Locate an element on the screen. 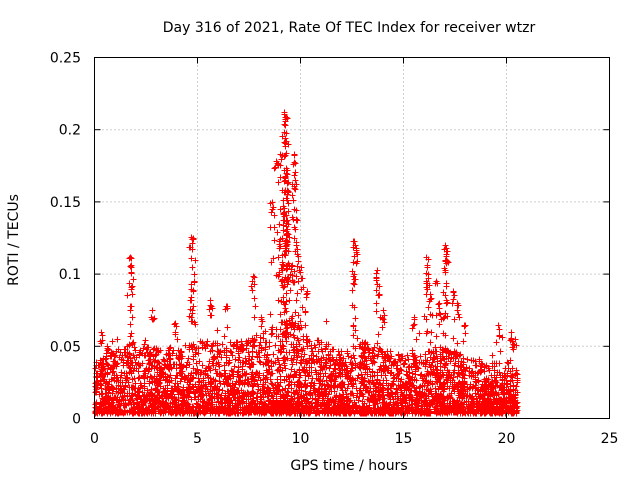  y-tick-labels: 00.050.10.150.20.25 is located at coordinates (65, 239).